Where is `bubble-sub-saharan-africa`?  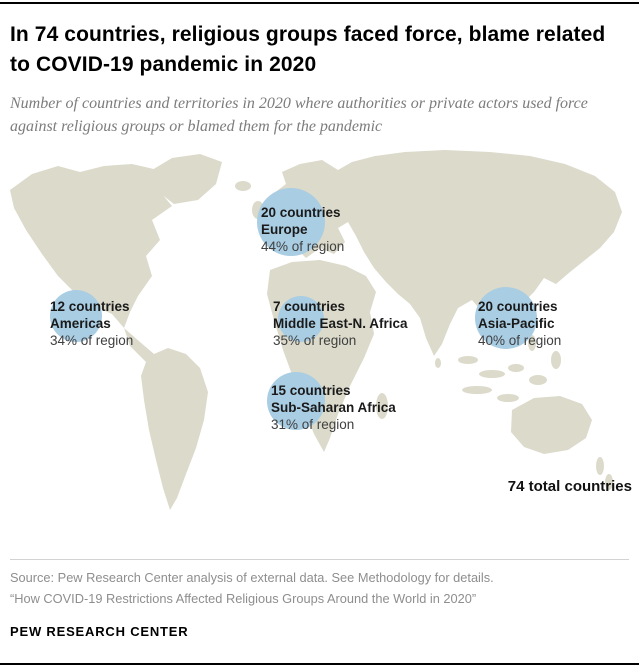 bubble-sub-saharan-africa is located at coordinates (296, 401).